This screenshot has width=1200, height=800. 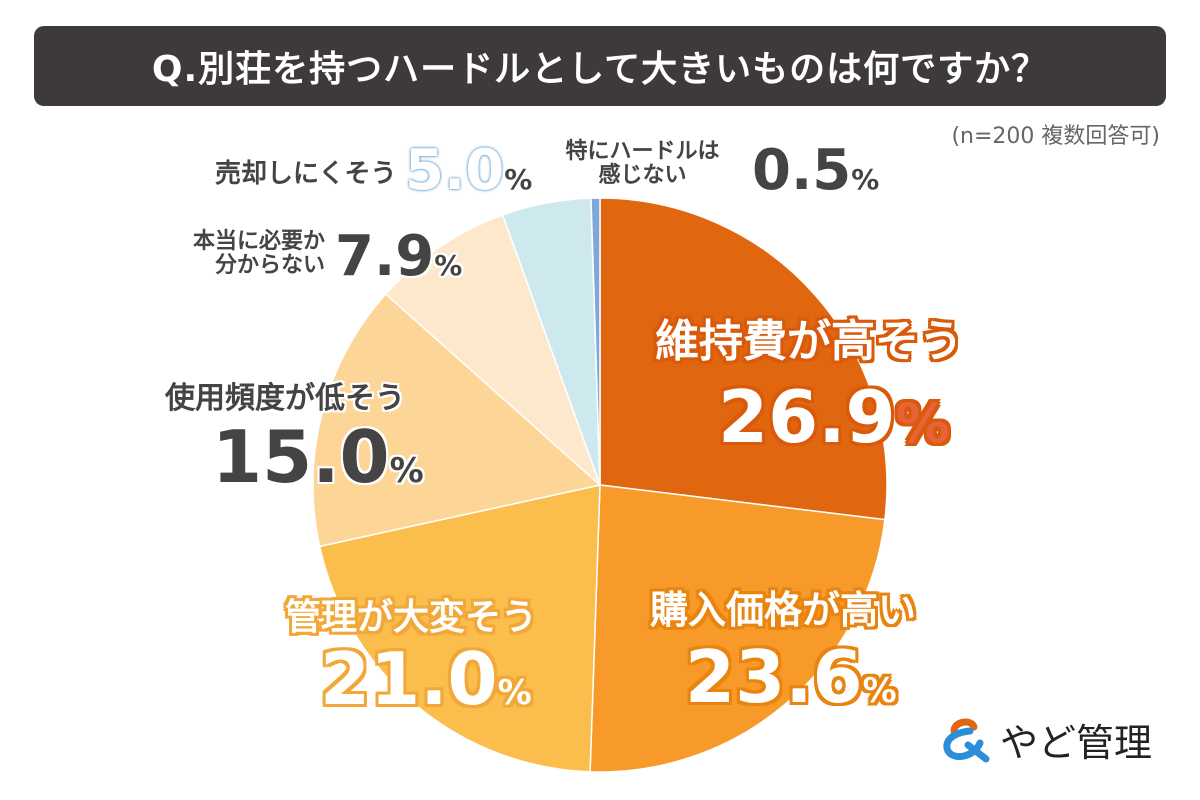 I want to click on label-3-name: 使用頻度が低そう, so click(x=285, y=398).